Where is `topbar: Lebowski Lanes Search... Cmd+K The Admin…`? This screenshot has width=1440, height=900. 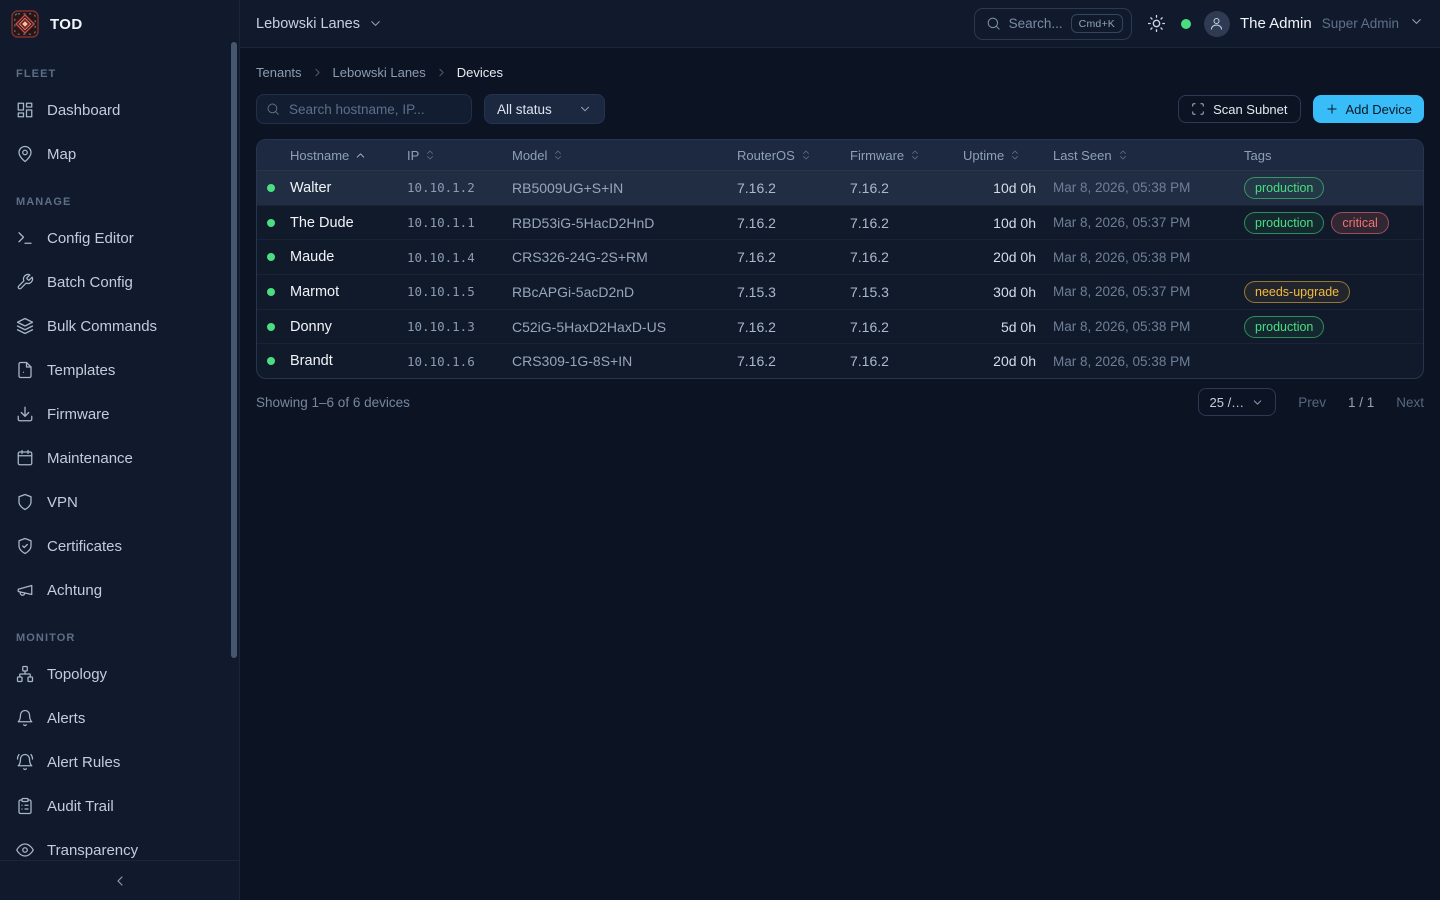
topbar: Lebowski Lanes Search... Cmd+K The Admin… is located at coordinates (840, 24).